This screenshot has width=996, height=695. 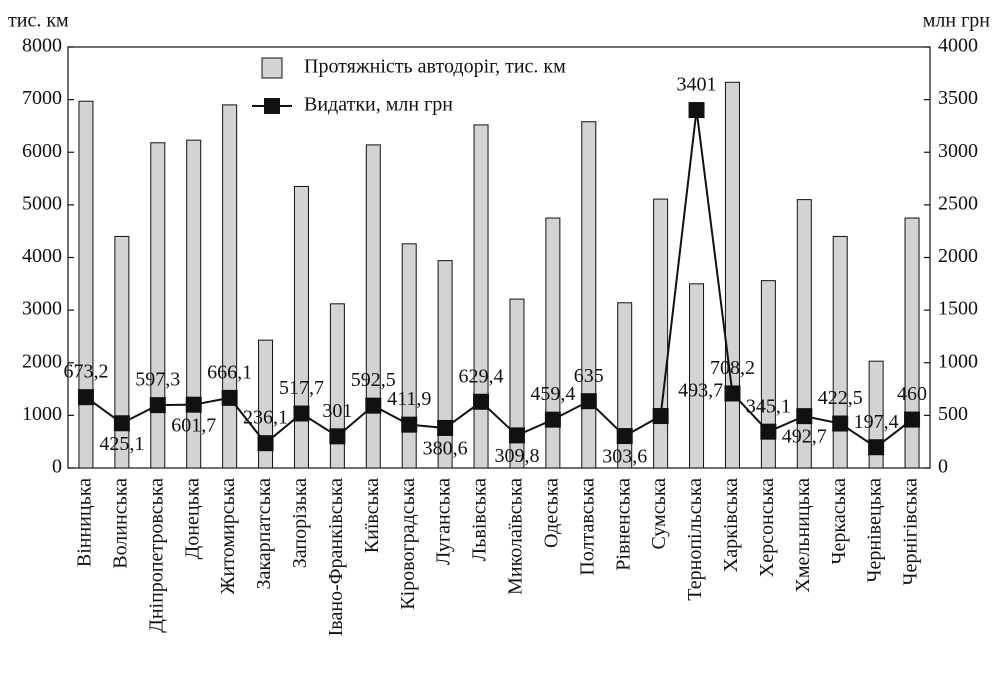 What do you see at coordinates (516, 536) in the screenshot?
I see `x-tick-label: Миколаївська` at bounding box center [516, 536].